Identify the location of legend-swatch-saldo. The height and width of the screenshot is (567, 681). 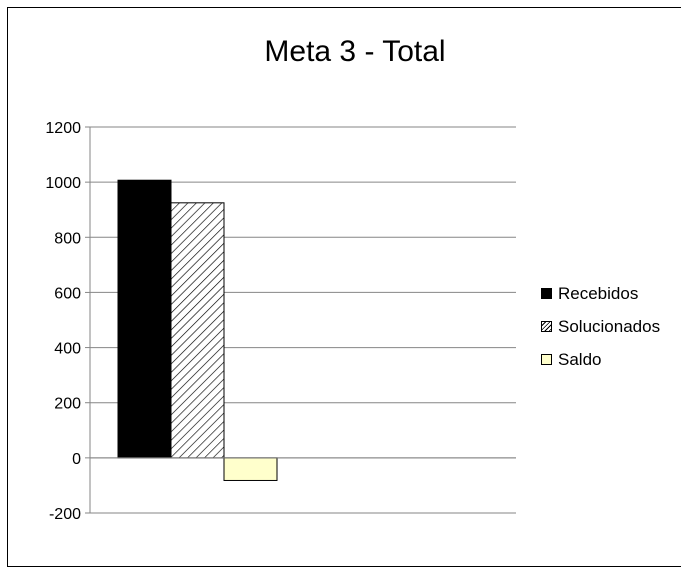
(546, 359).